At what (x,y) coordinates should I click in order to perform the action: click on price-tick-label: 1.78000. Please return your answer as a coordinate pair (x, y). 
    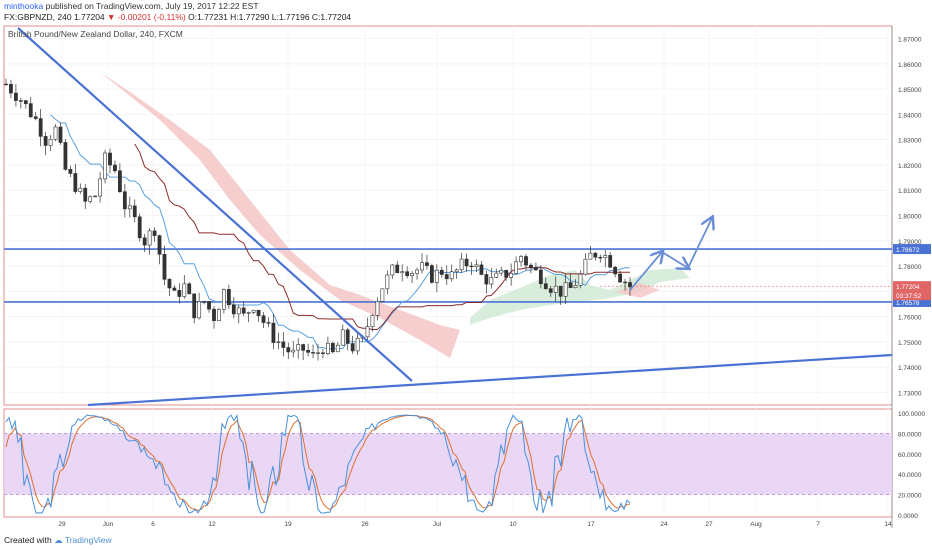
    Looking at the image, I should click on (910, 267).